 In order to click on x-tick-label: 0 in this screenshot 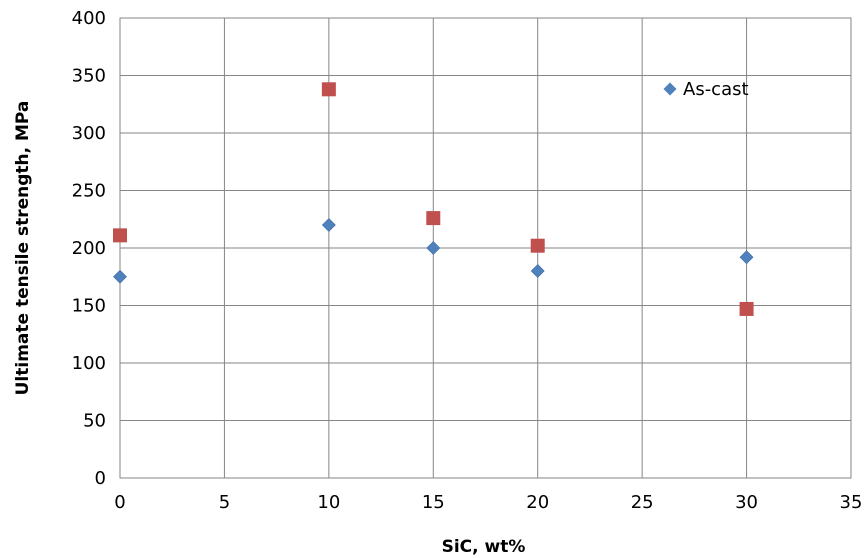, I will do `click(119, 502)`.